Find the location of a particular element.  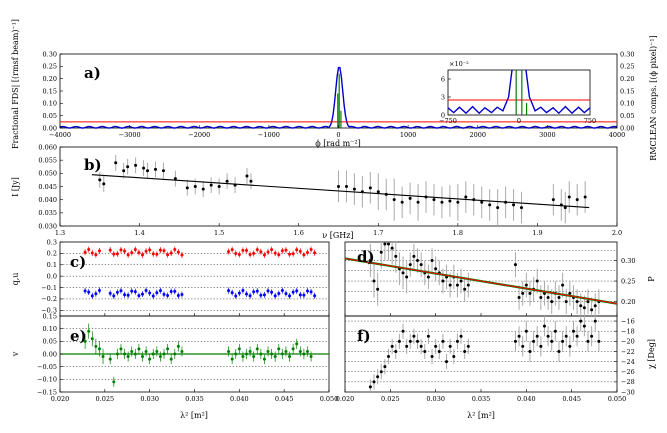

panel-a-ytick-label-right: 0.10 is located at coordinates (627, 104).